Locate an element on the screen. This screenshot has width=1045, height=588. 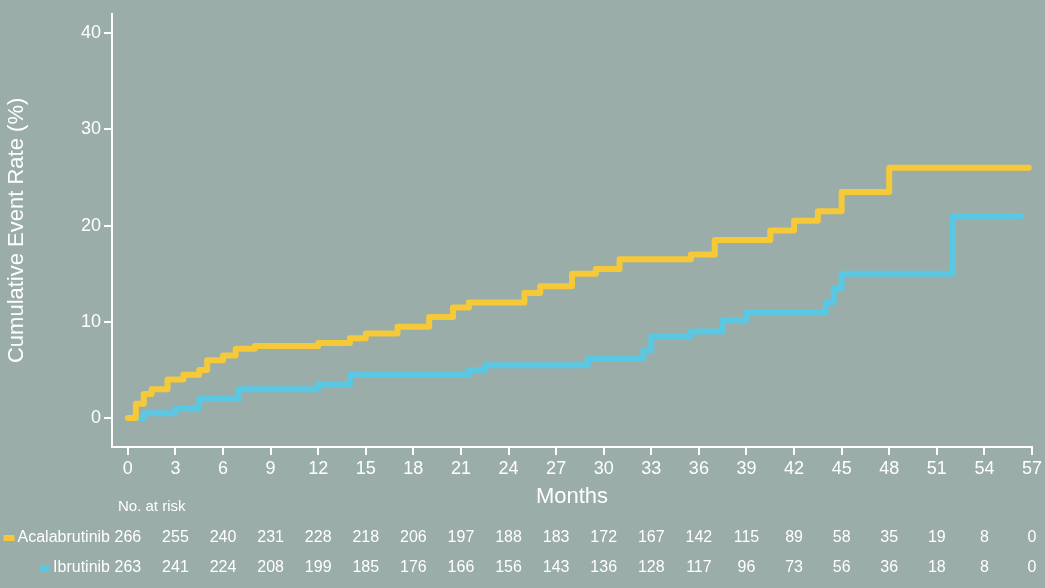
y-tick-label: 30 is located at coordinates (90, 128).